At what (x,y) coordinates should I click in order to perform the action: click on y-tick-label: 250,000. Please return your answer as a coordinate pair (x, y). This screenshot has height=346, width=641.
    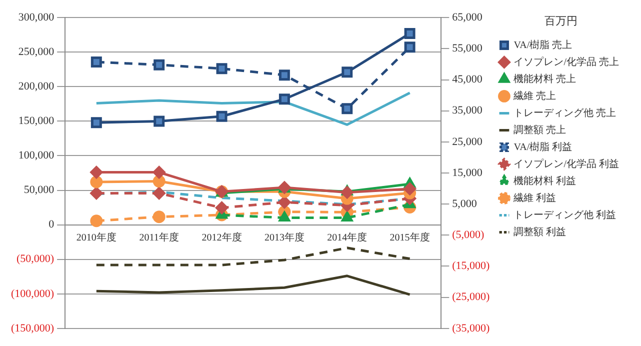
    Looking at the image, I should click on (36, 52).